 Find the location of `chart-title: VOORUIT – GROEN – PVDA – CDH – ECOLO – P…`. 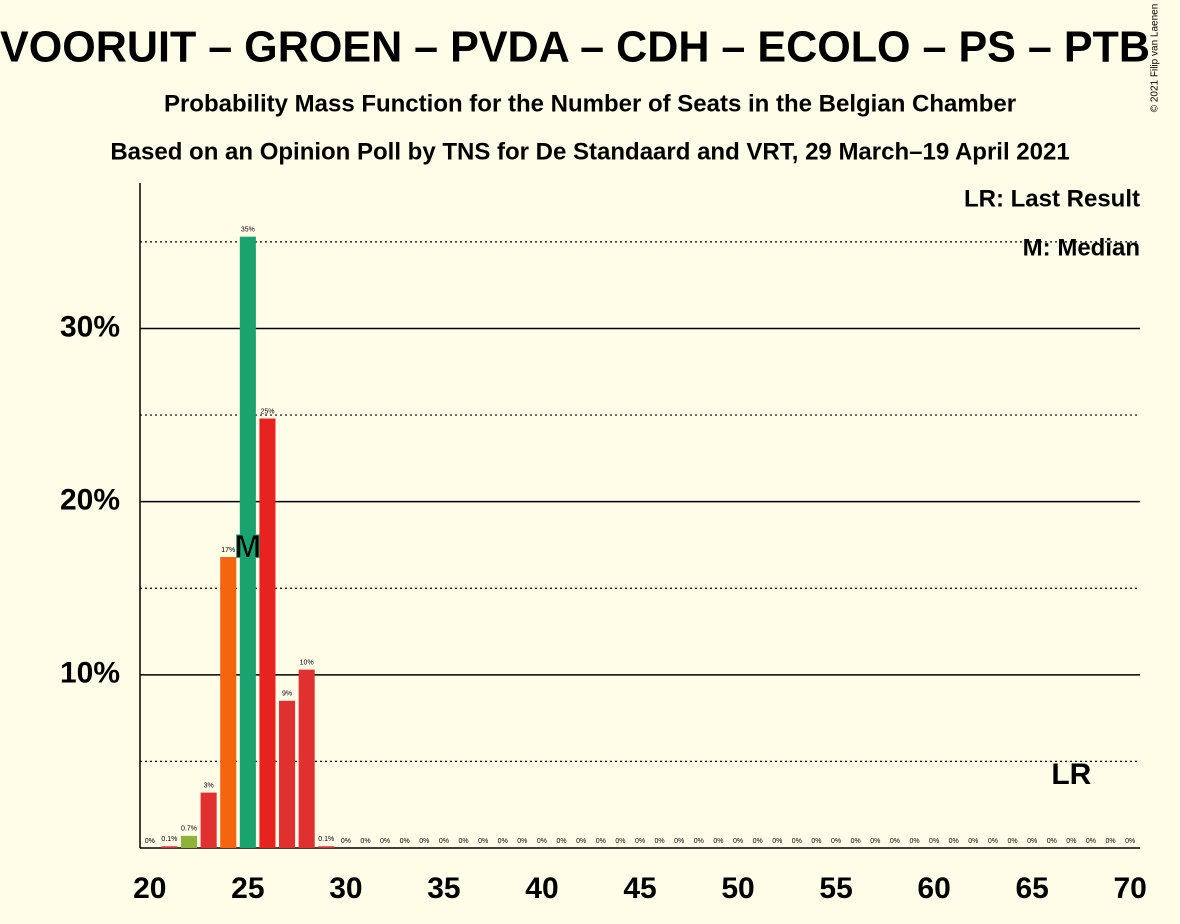

chart-title: VOORUIT – GROEN – PVDA – CDH – ECOLO – P… is located at coordinates (575, 47).